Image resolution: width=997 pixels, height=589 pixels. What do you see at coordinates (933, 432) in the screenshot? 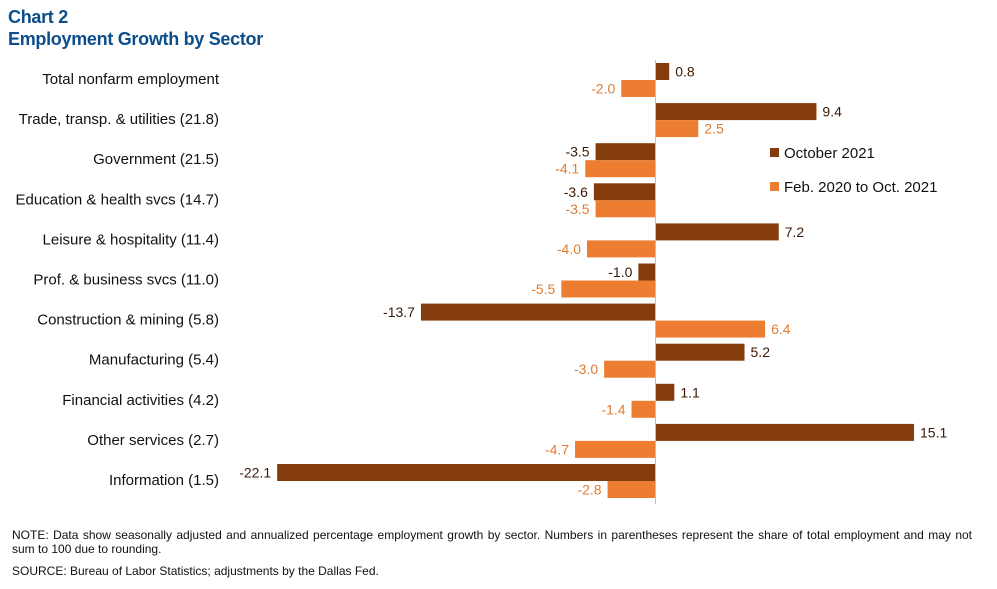
I see `data-label: 15.1` at bounding box center [933, 432].